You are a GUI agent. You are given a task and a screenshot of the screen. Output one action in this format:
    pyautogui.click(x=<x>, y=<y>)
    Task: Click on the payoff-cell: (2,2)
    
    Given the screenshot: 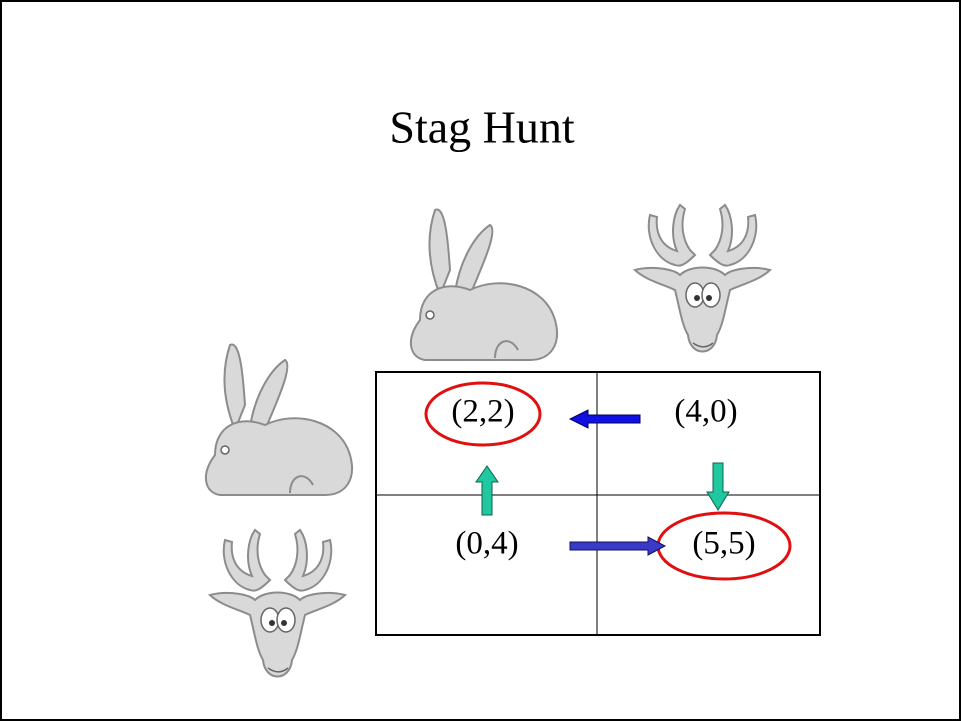 What is the action you would take?
    pyautogui.click(x=482, y=412)
    